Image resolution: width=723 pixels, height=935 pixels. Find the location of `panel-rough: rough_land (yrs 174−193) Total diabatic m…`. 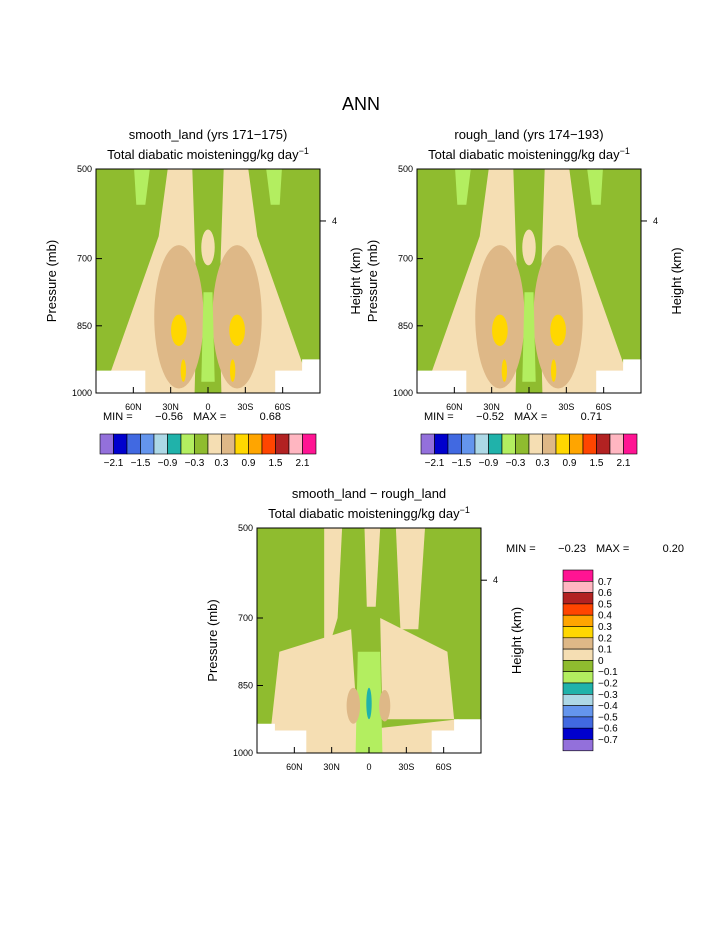

panel-rough: rough_land (yrs 174−193) Total diabatic m… is located at coordinates (524, 275).